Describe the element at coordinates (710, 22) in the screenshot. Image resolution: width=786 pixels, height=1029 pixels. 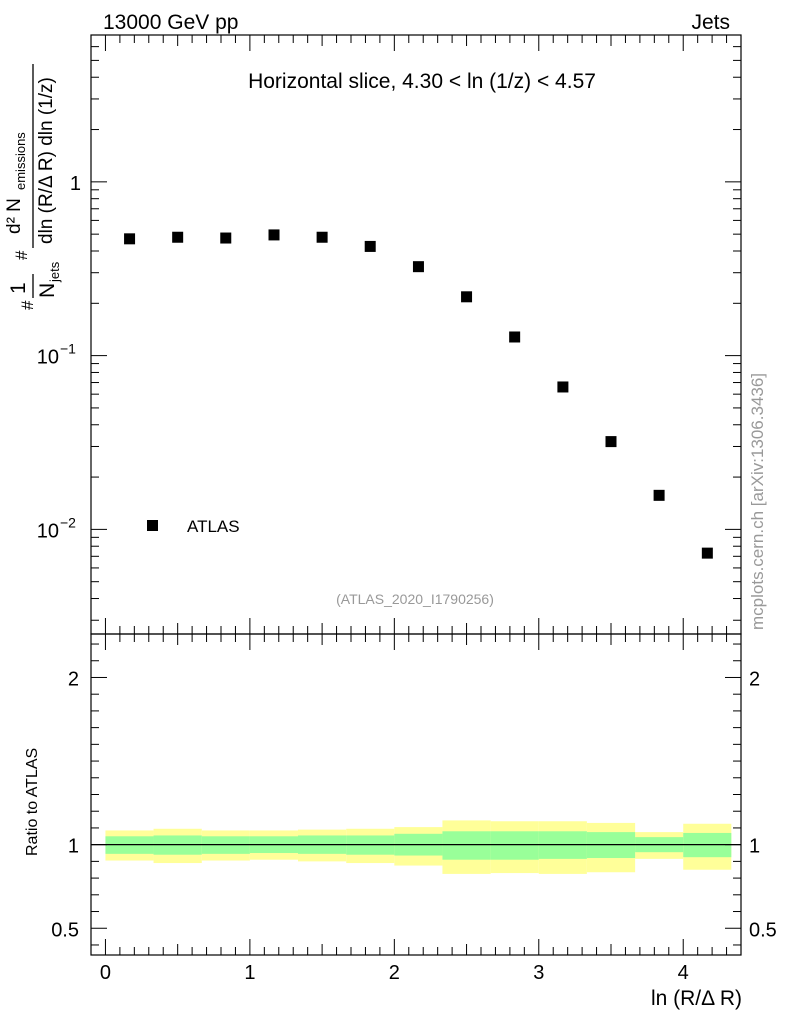
I see `jets-label: Jets` at that location.